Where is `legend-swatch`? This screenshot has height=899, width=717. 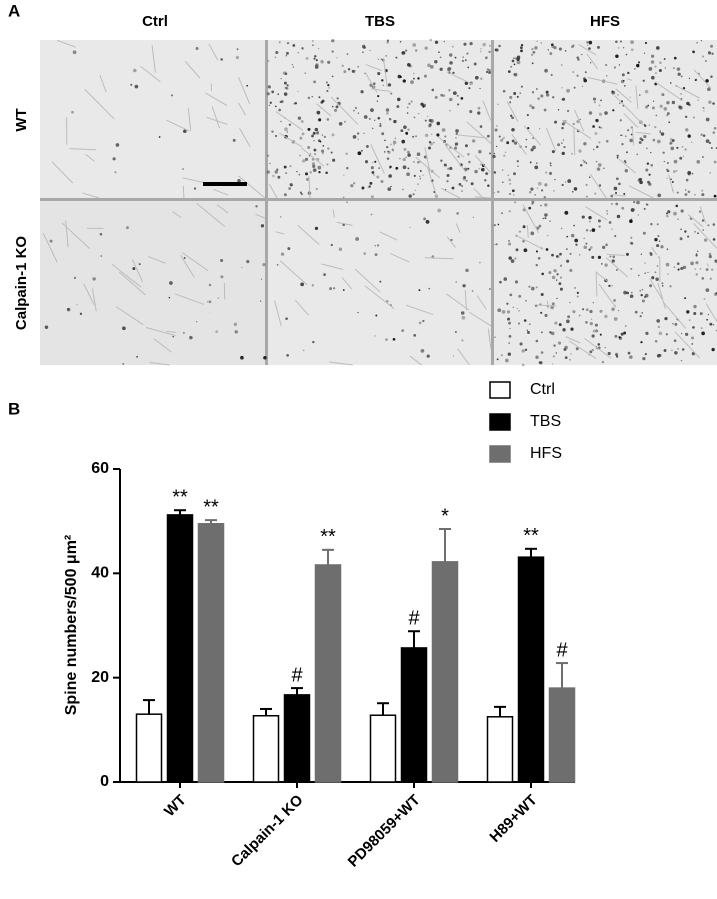
legend-swatch is located at coordinates (500, 422).